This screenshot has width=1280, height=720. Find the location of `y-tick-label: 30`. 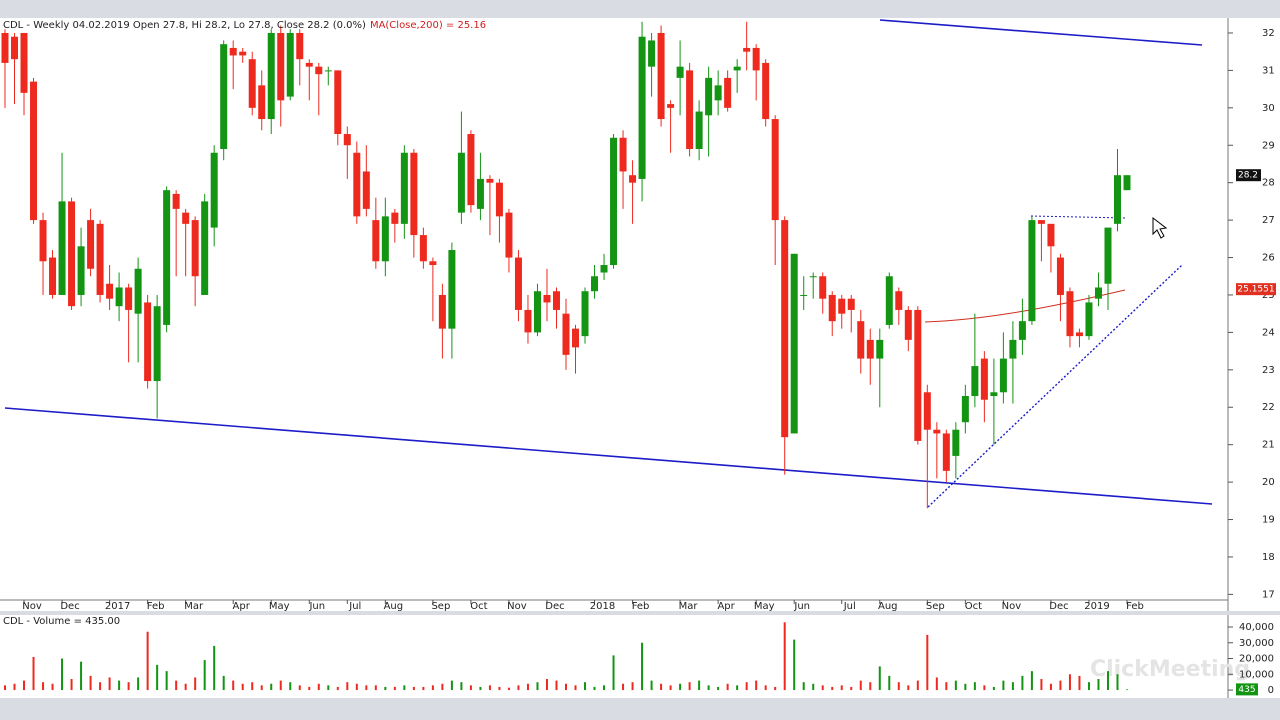

y-tick-label: 30 is located at coordinates (1268, 108).